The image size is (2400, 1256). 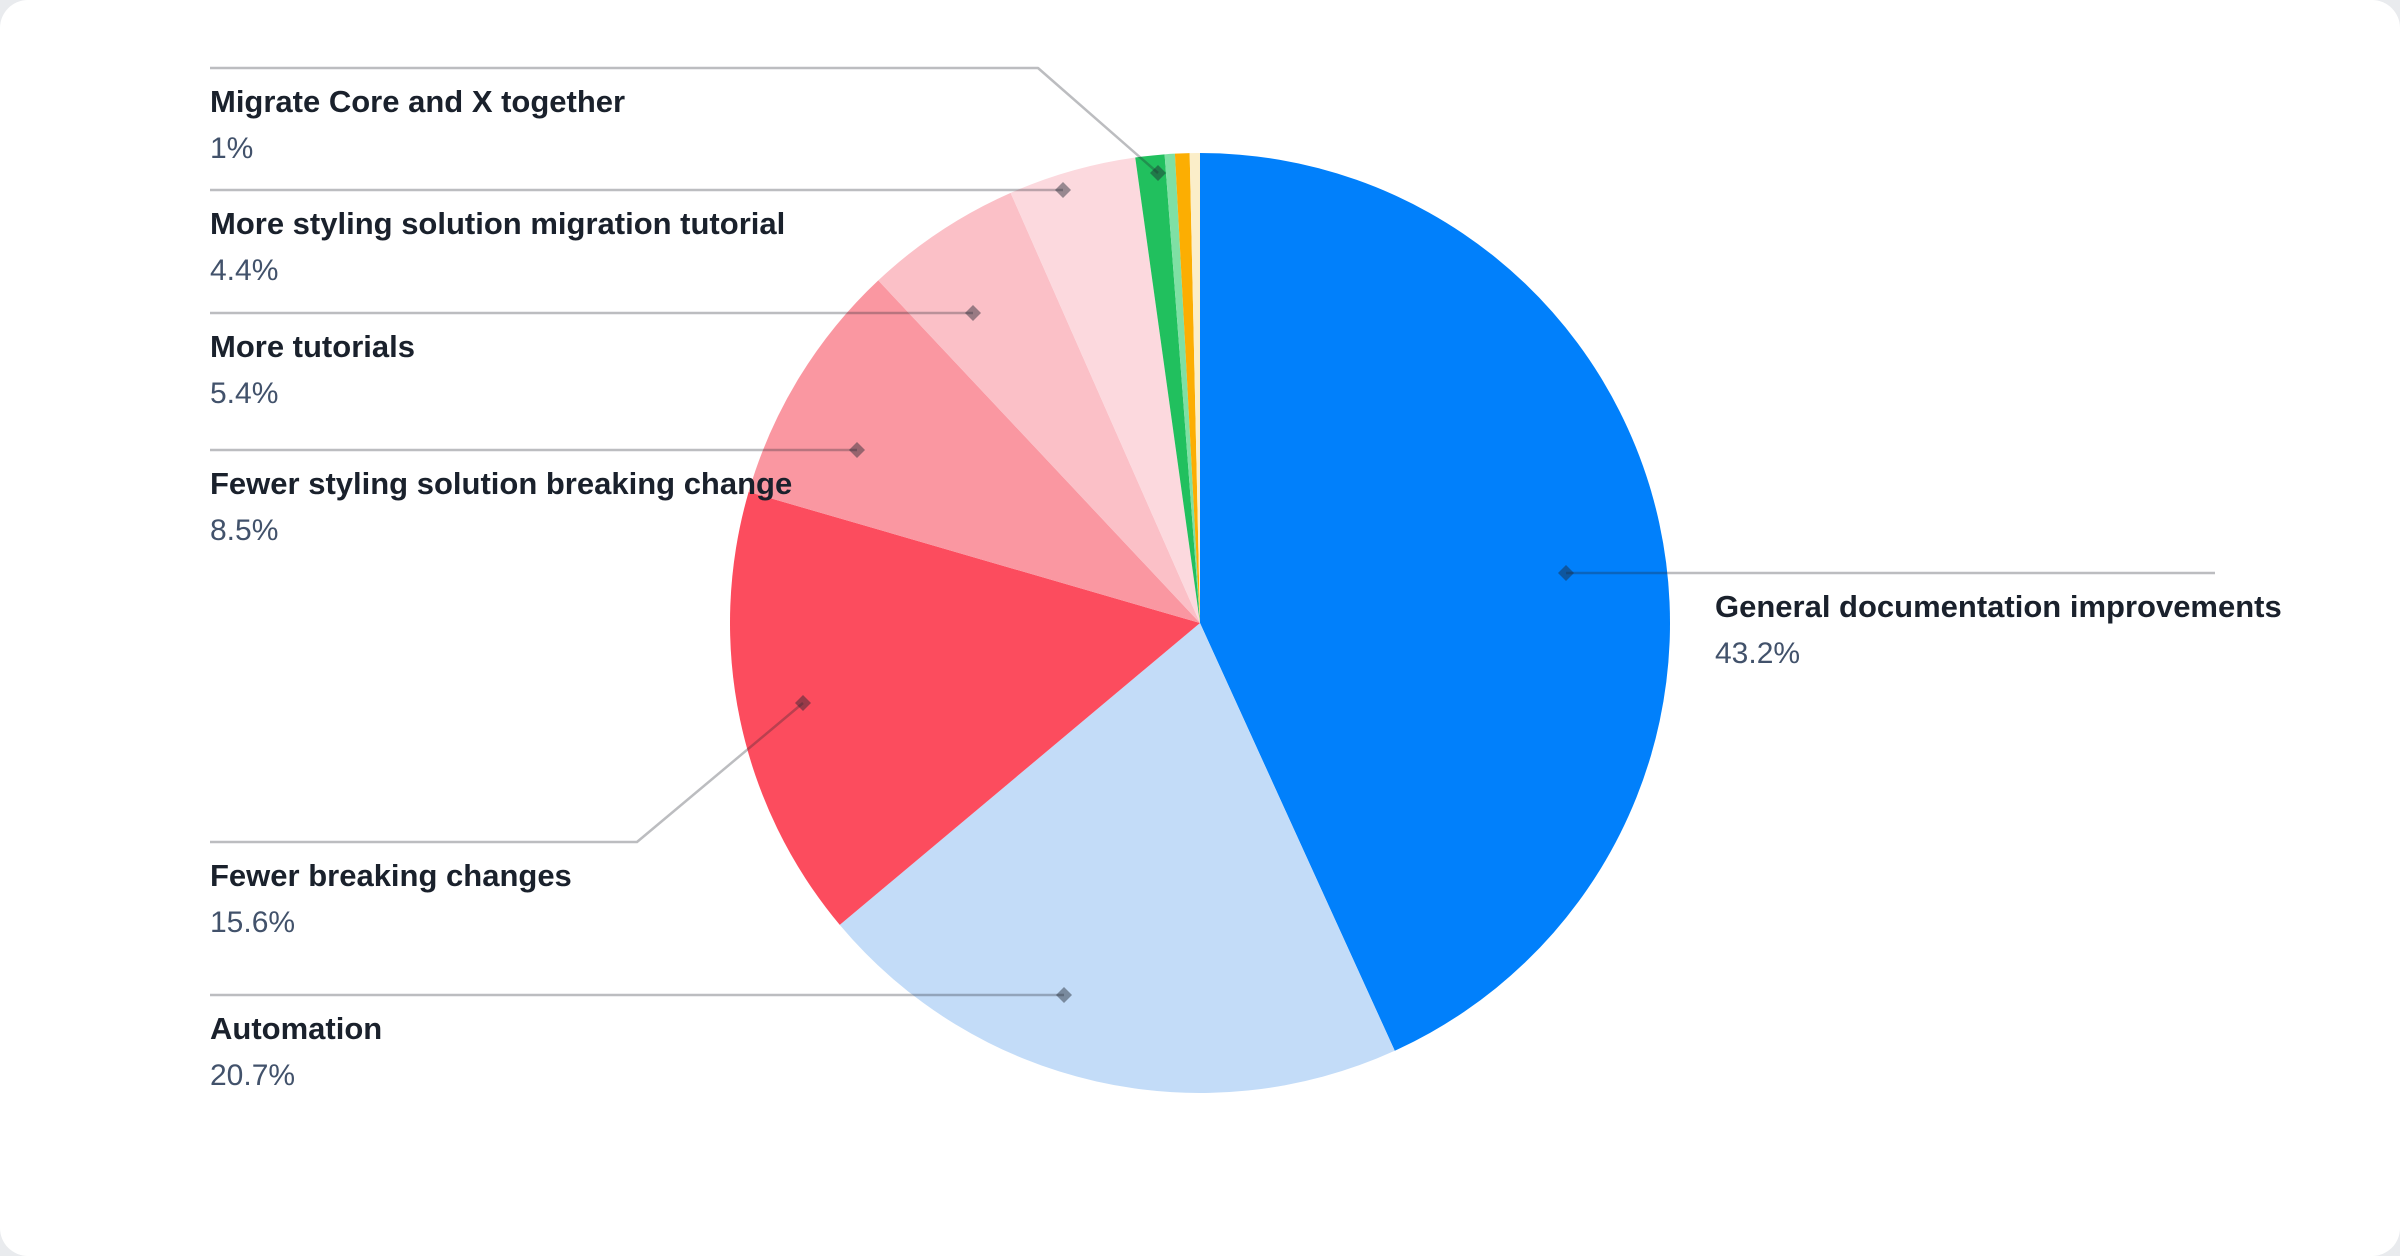 I want to click on slice-label-more-tutorials: More tutorials, so click(x=312, y=346).